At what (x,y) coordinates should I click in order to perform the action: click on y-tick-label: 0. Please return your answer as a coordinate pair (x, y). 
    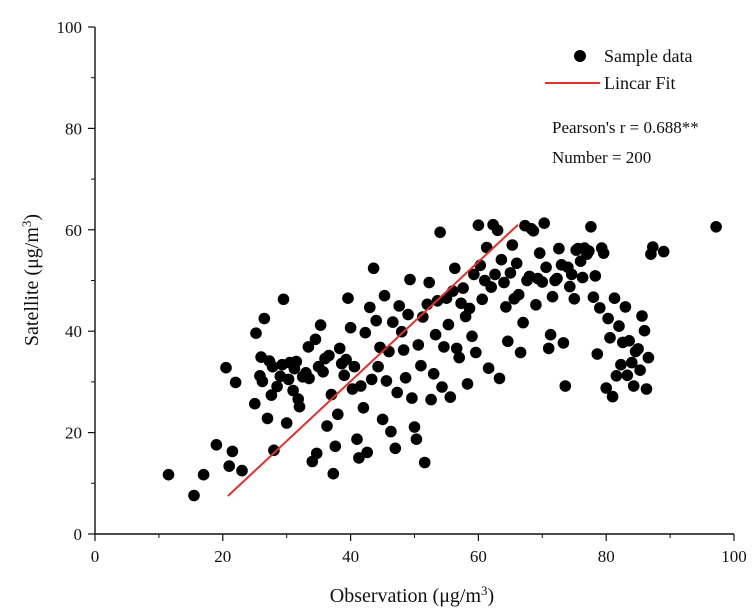
    Looking at the image, I should click on (78, 534).